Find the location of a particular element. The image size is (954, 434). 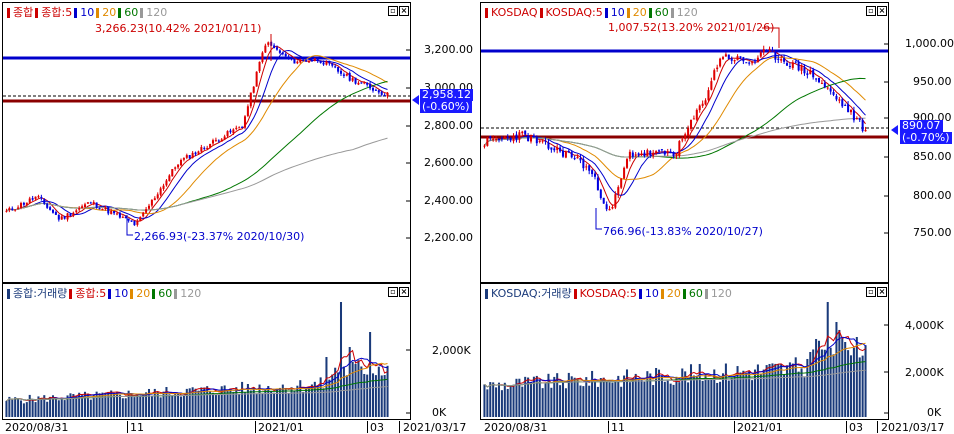

right-volume-legend-label: KOSDAQ:5 is located at coordinates (608, 293).